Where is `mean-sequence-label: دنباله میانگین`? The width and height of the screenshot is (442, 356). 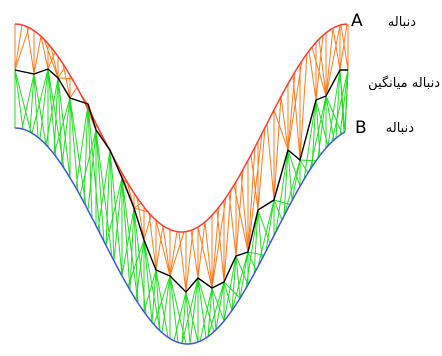
mean-sequence-label: دنباله میانگین is located at coordinates (404, 83).